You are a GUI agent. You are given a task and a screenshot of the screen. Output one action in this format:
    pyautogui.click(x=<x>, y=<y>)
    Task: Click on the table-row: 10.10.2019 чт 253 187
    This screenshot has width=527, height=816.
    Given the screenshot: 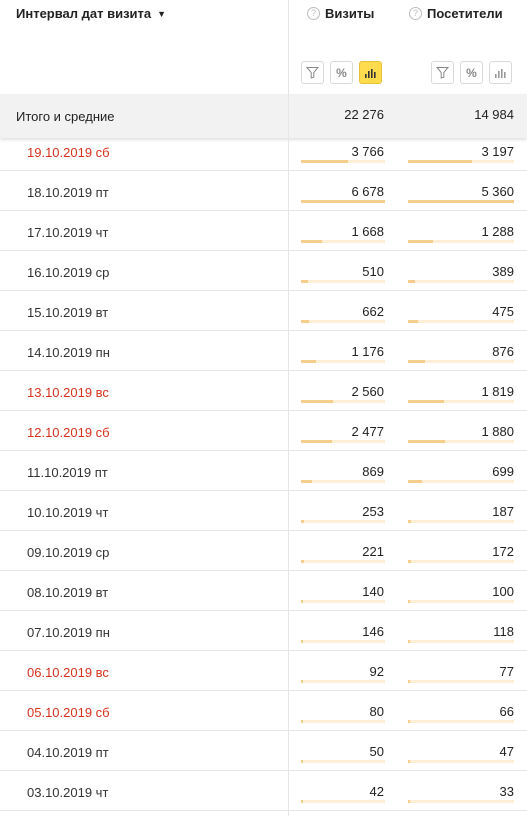 What is the action you would take?
    pyautogui.click(x=263, y=511)
    